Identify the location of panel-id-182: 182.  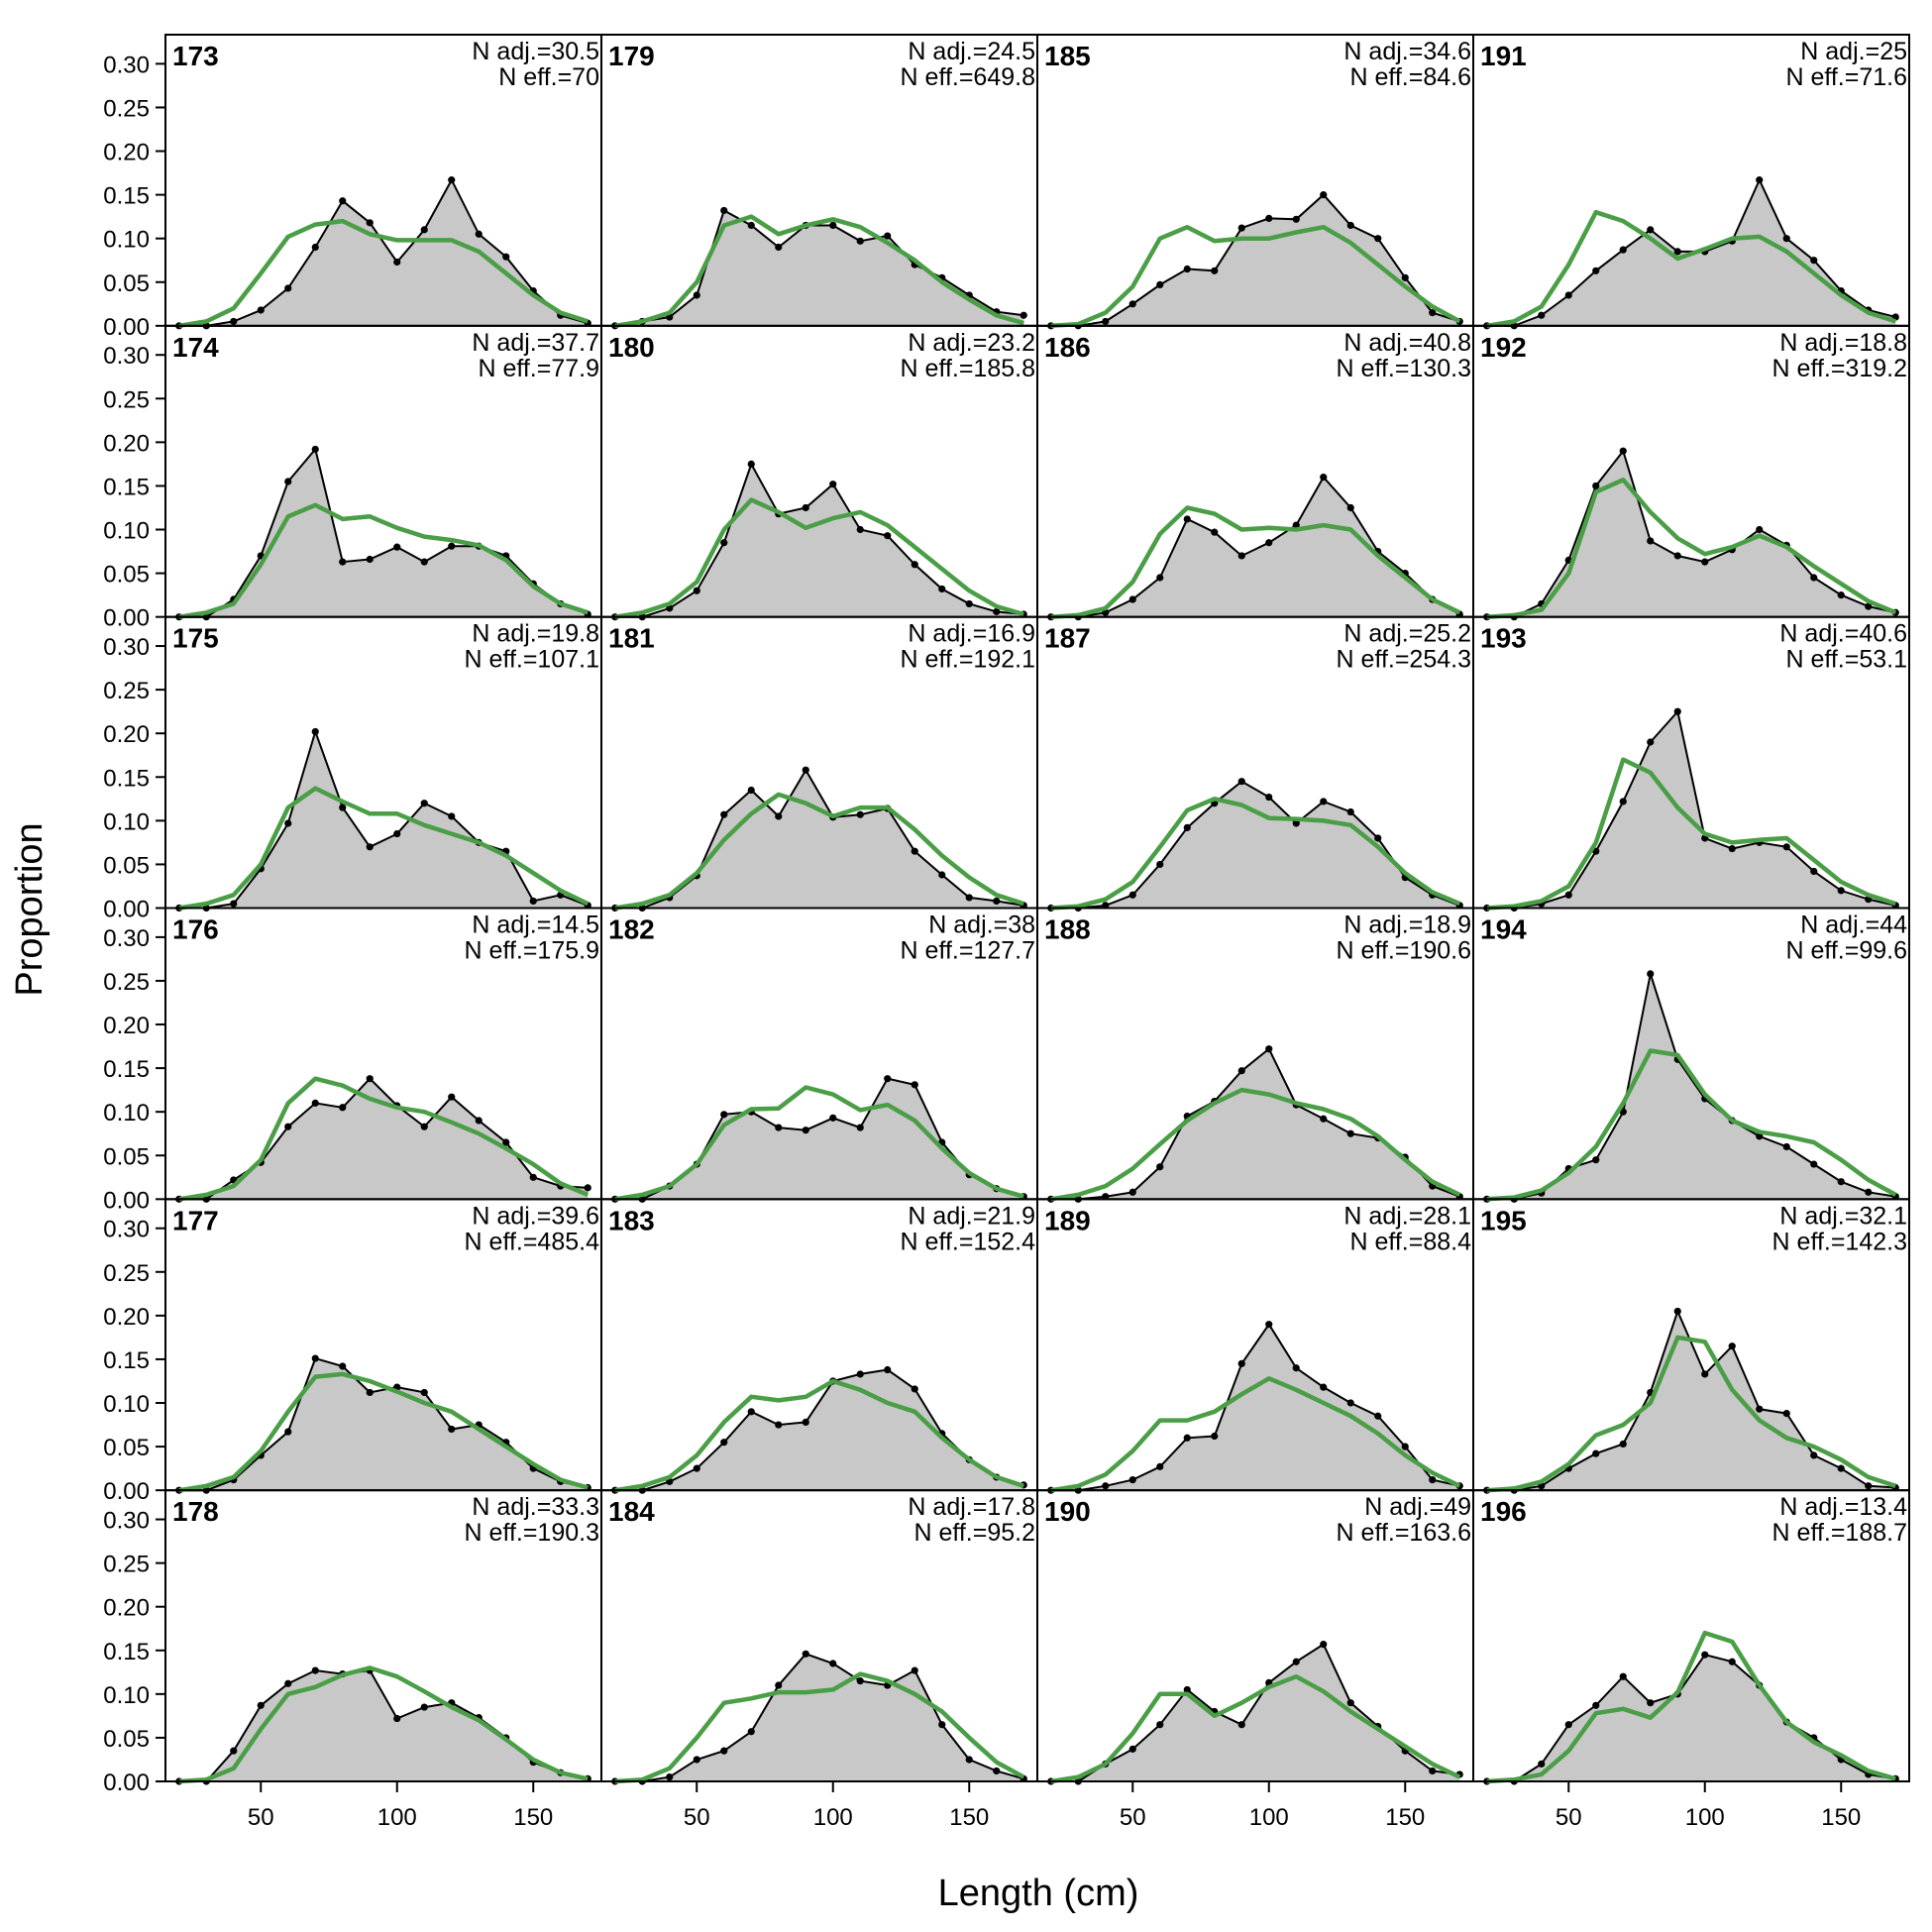
(631, 929).